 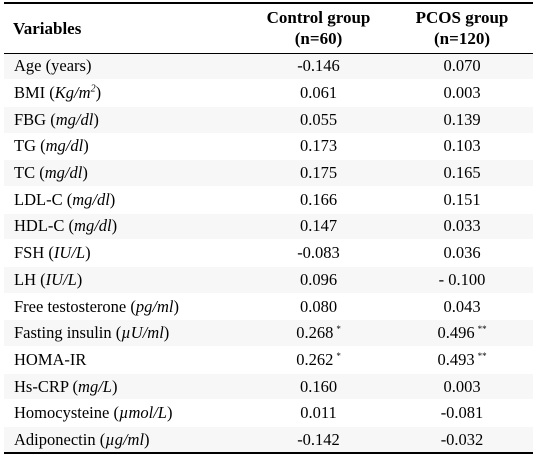 I want to click on variable-cell: HOMA-IR, so click(x=125, y=360).